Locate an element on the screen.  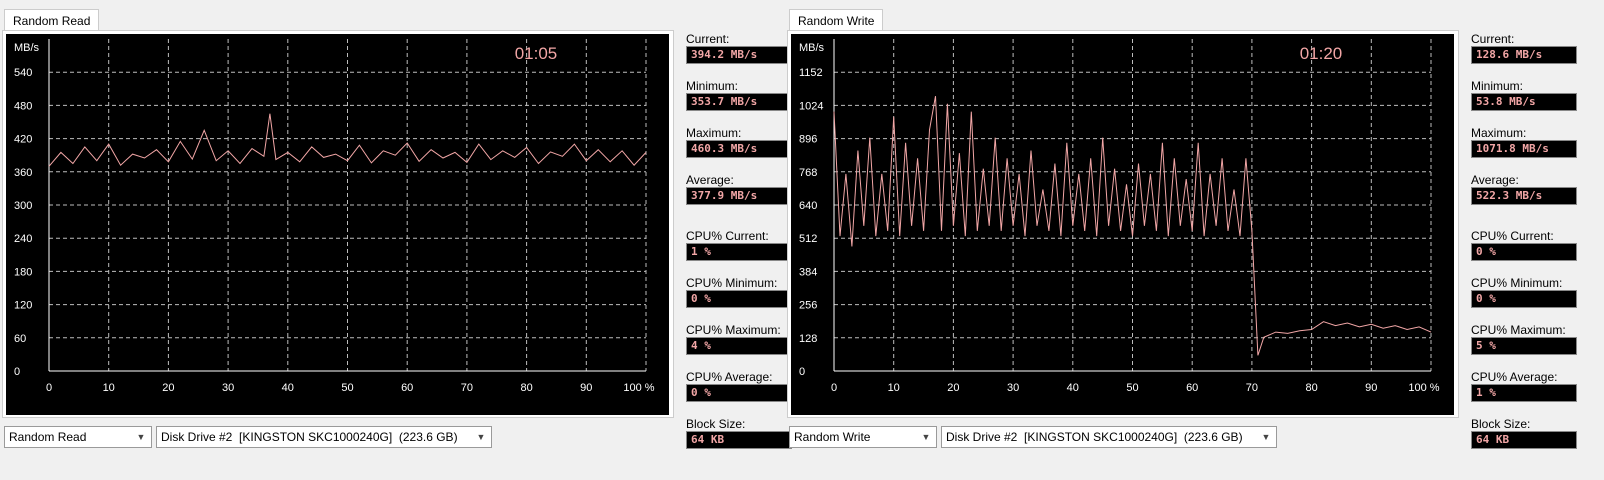
tab-random-write: Random Write is located at coordinates (836, 20).